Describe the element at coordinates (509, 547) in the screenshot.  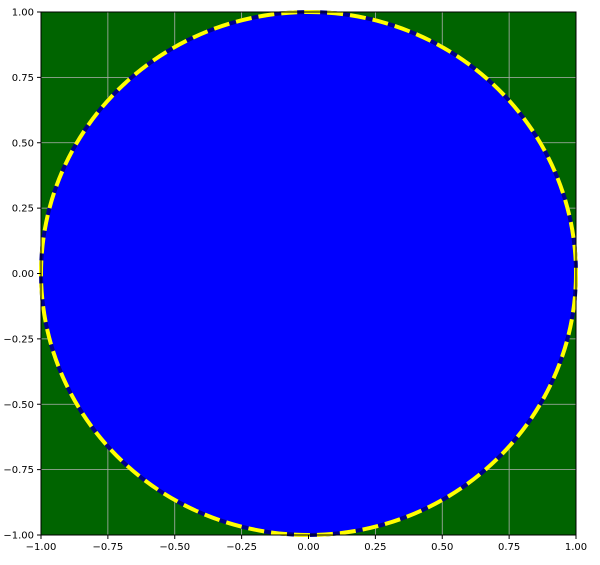
I see `x-tick-label: 0.75` at that location.